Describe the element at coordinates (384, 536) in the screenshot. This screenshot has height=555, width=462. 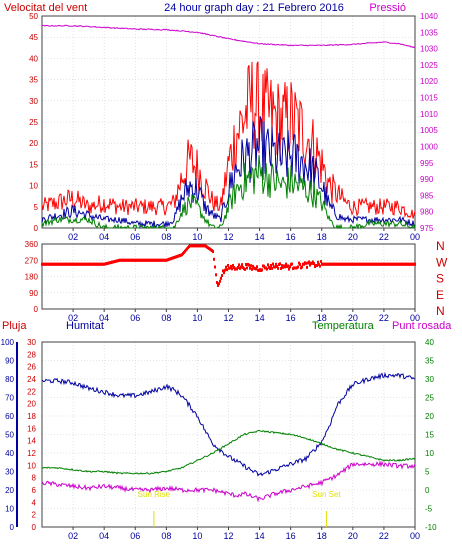
I see `climate-x-tick-label: 22` at that location.